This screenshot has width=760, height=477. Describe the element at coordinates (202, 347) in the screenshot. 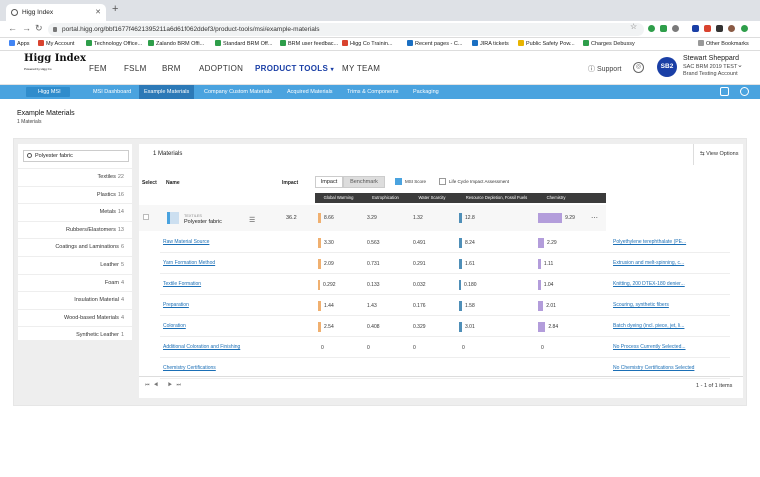

I see `component-name-link: Additional Coloration and Finishing` at that location.